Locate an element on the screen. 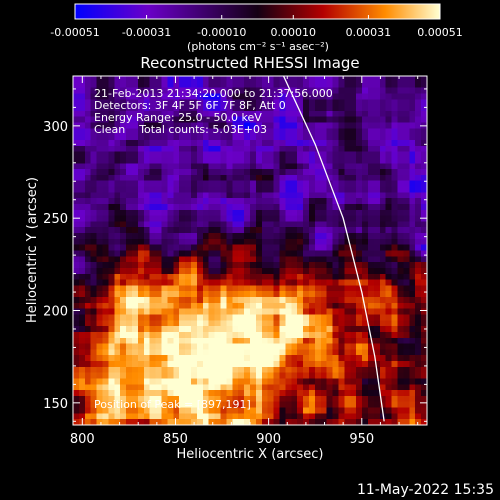 This screenshot has height=500, width=500. colorbar is located at coordinates (257, 11).